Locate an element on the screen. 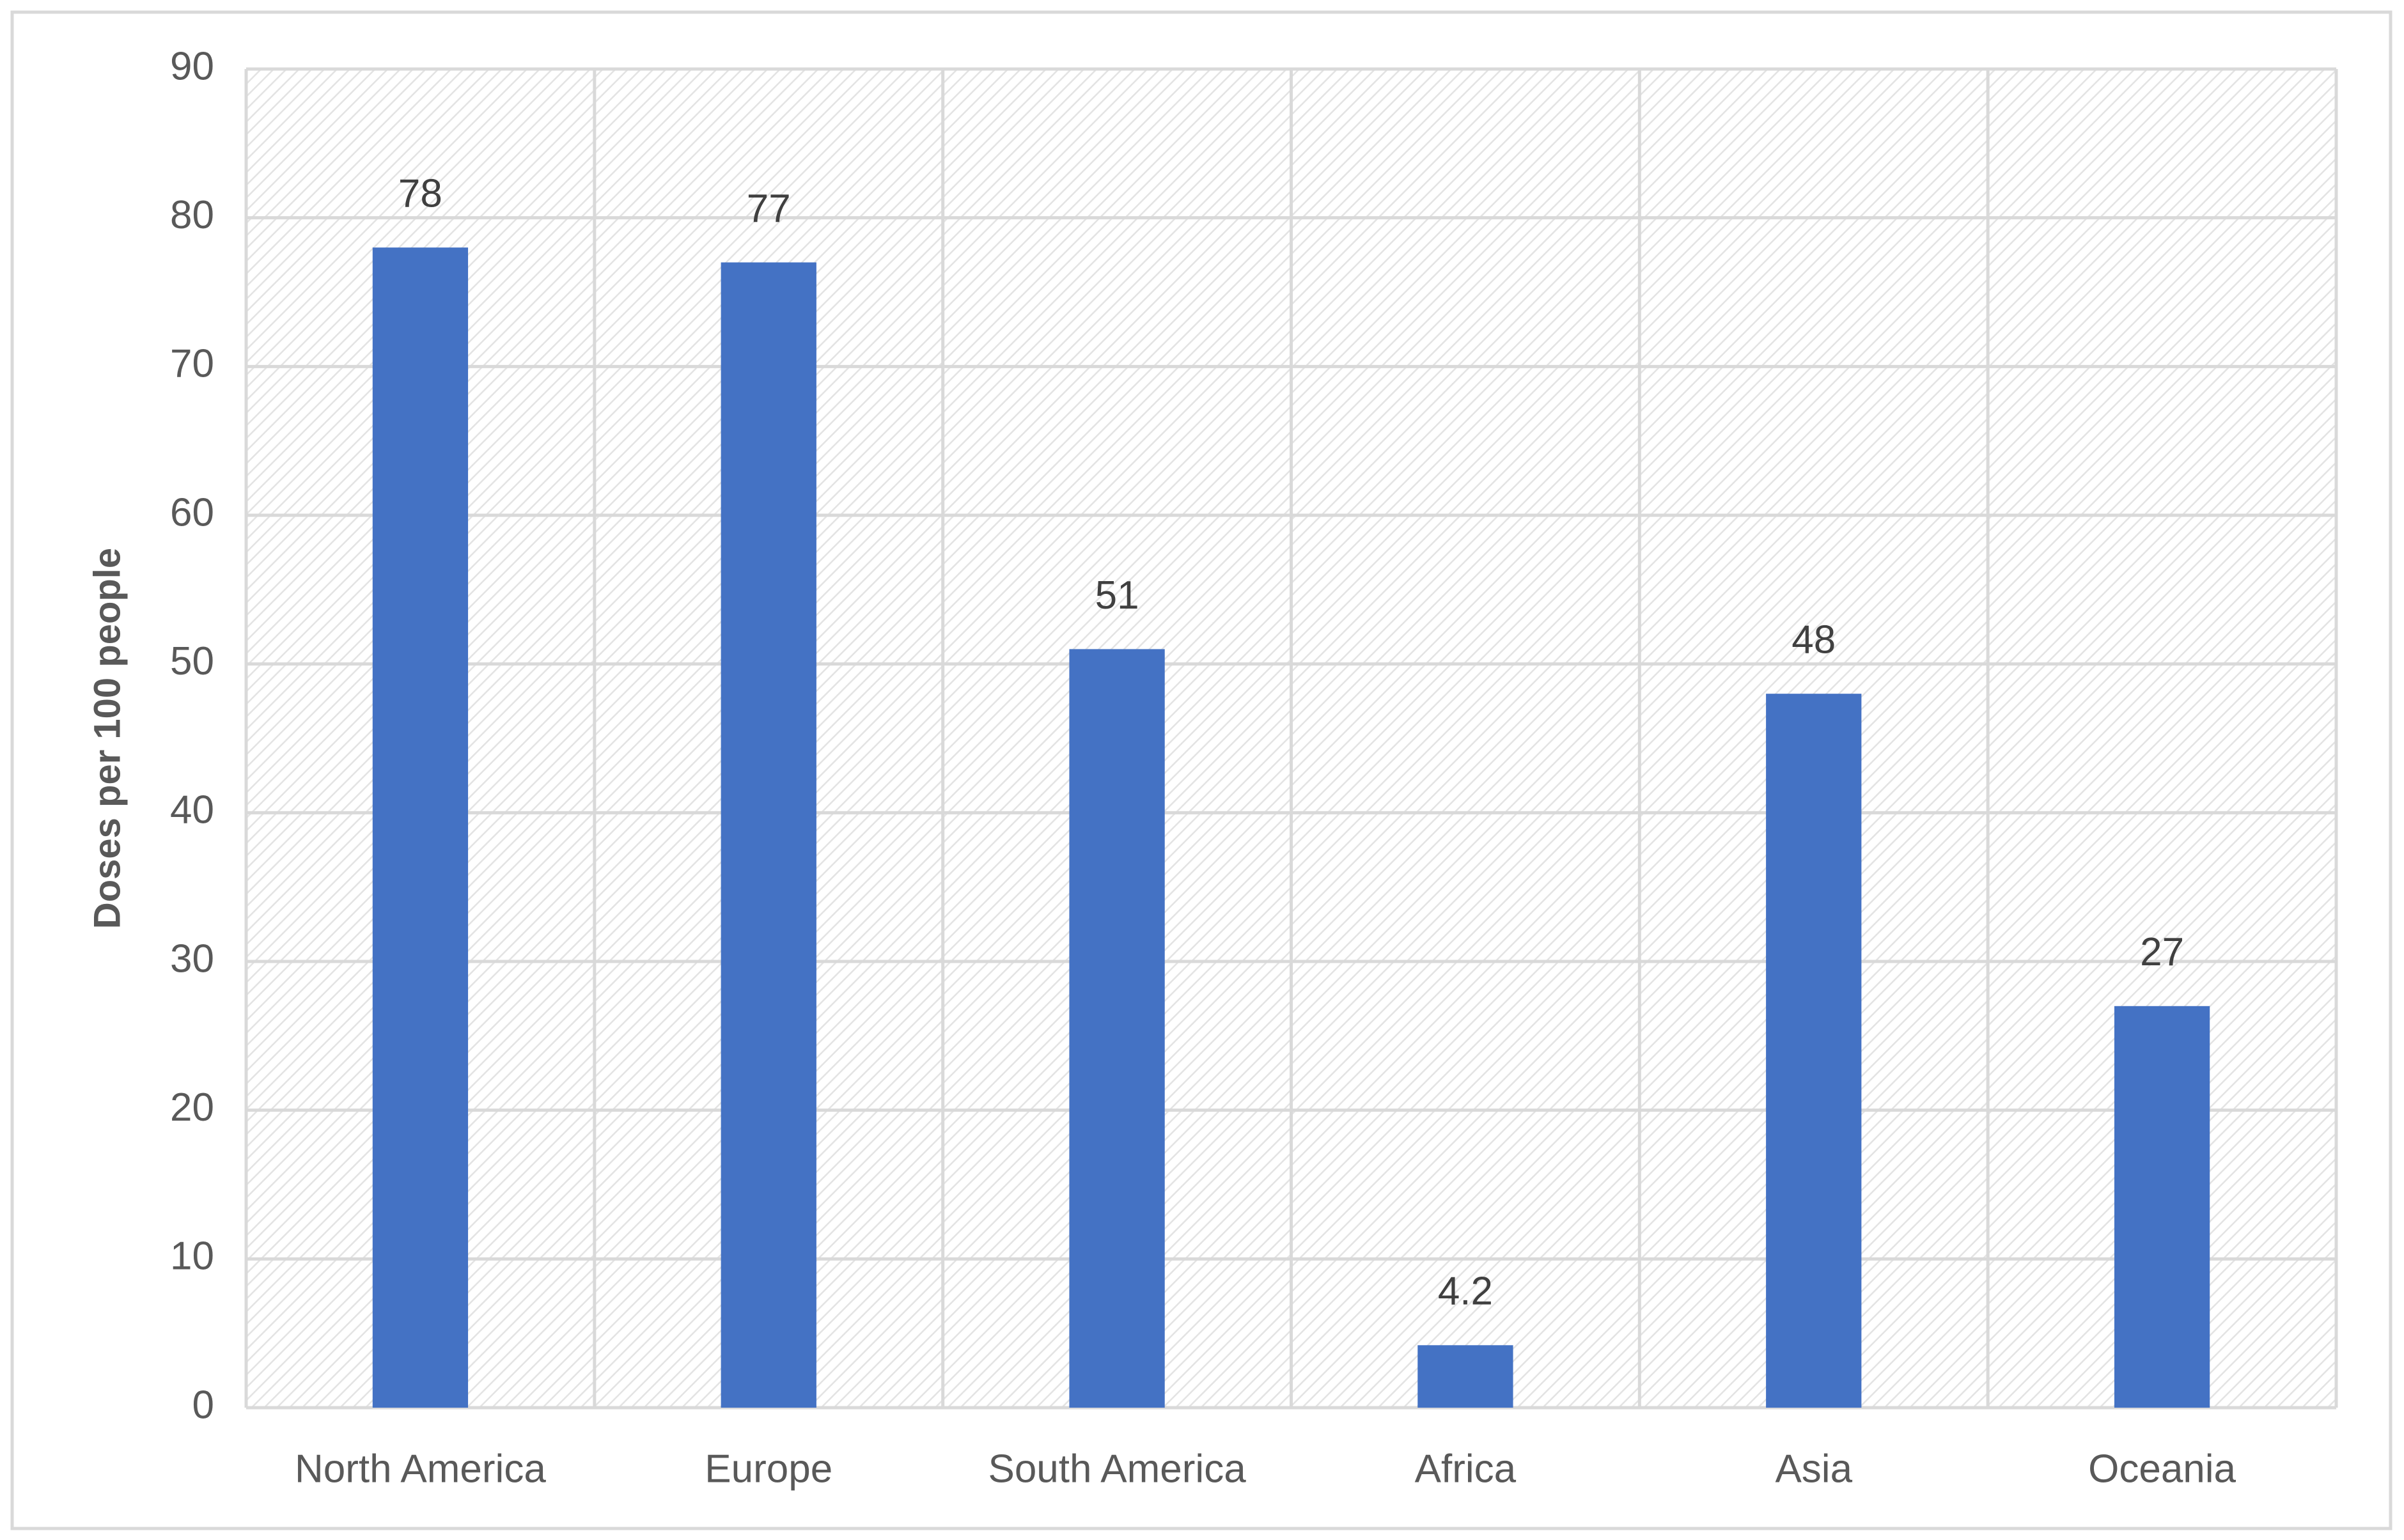  y-tick-label: 0 is located at coordinates (203, 1405).